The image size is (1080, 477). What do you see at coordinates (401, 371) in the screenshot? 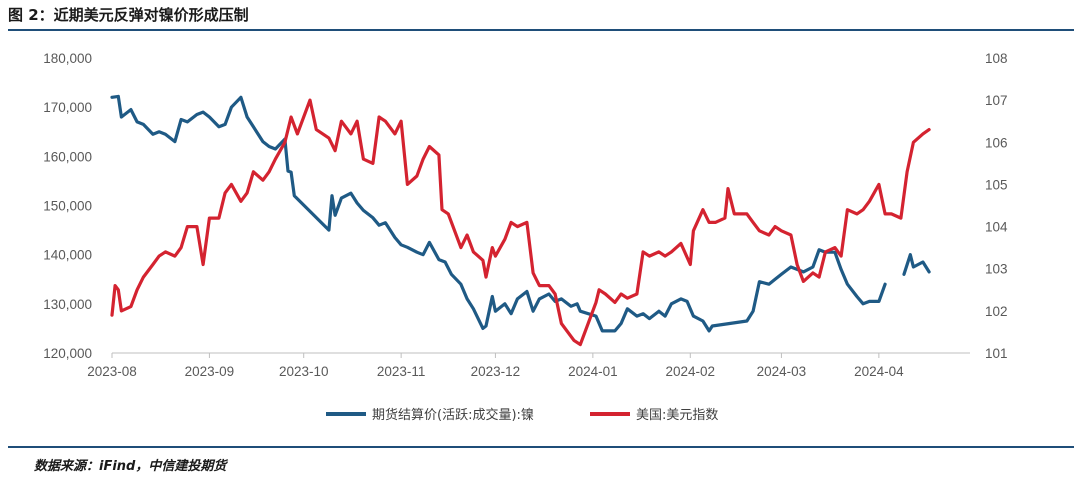
I see `x-tick-label: 2023-11` at bounding box center [401, 371].